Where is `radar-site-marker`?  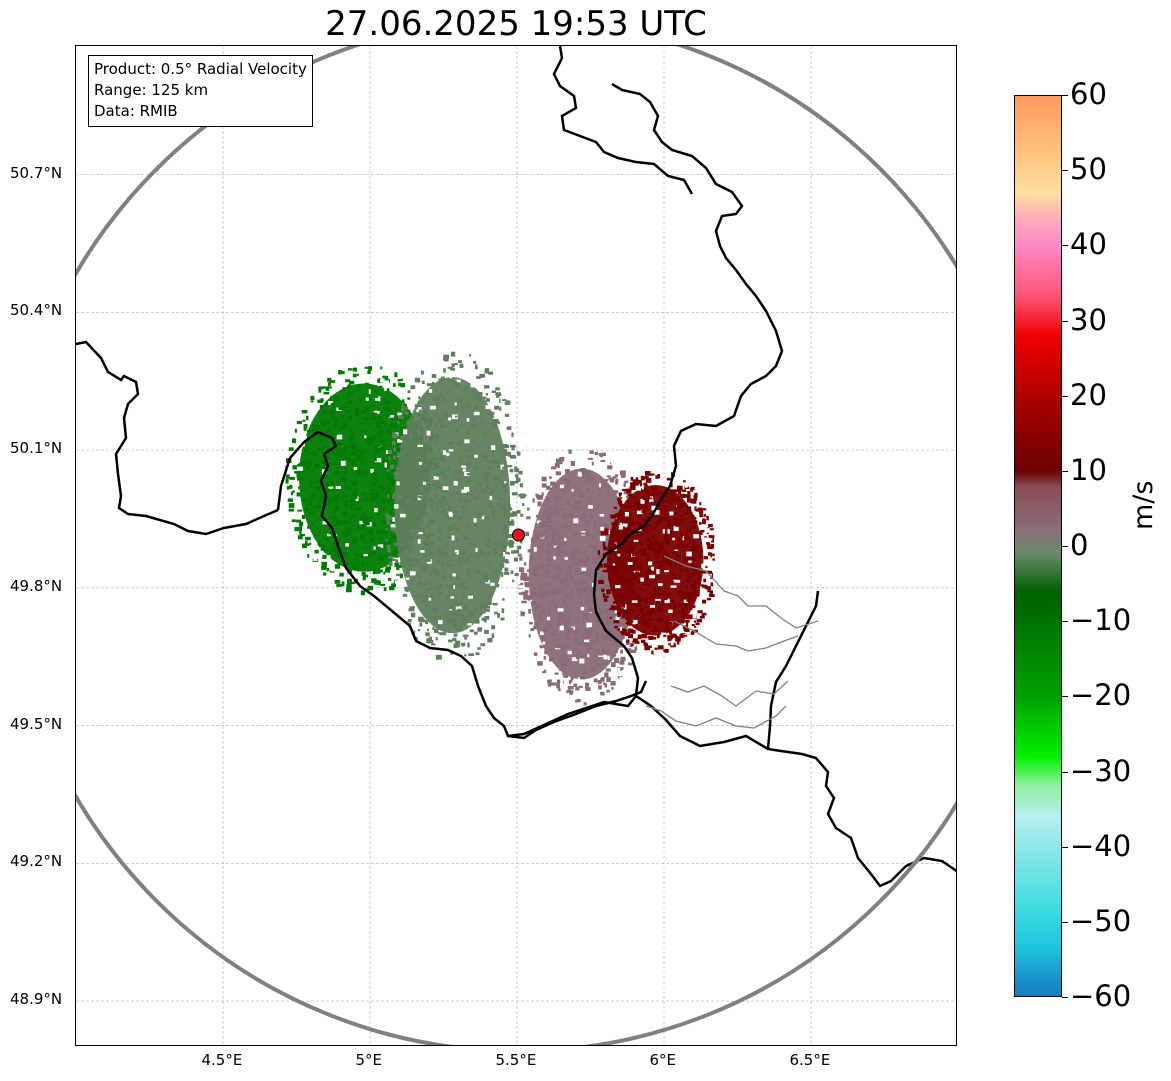 radar-site-marker is located at coordinates (518, 535).